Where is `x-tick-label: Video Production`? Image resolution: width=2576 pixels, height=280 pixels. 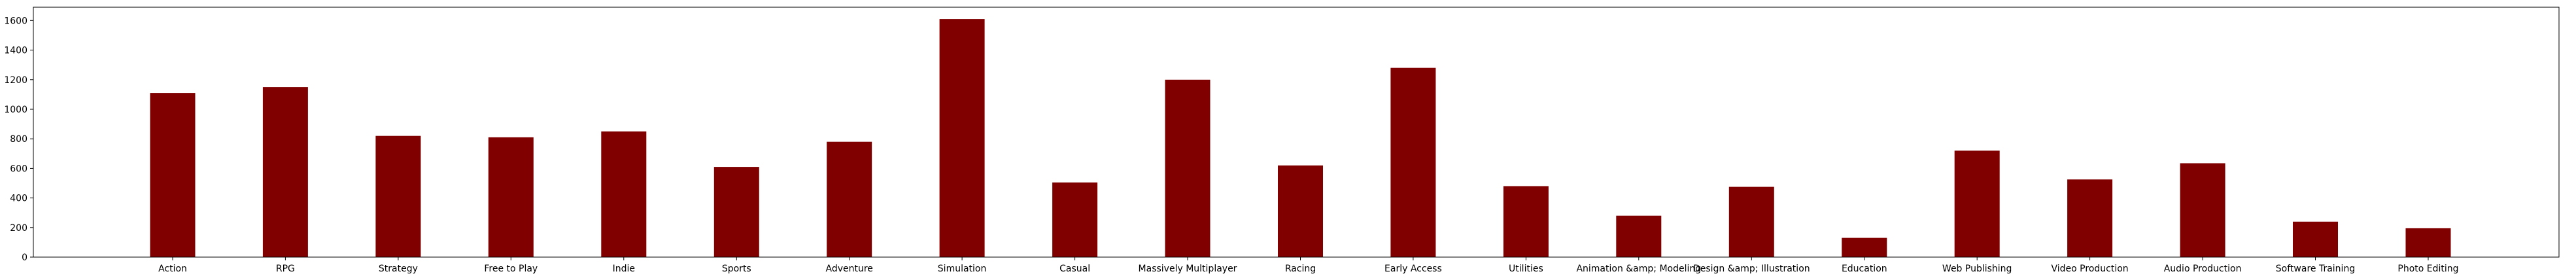
x-tick-label: Video Production is located at coordinates (2091, 269).